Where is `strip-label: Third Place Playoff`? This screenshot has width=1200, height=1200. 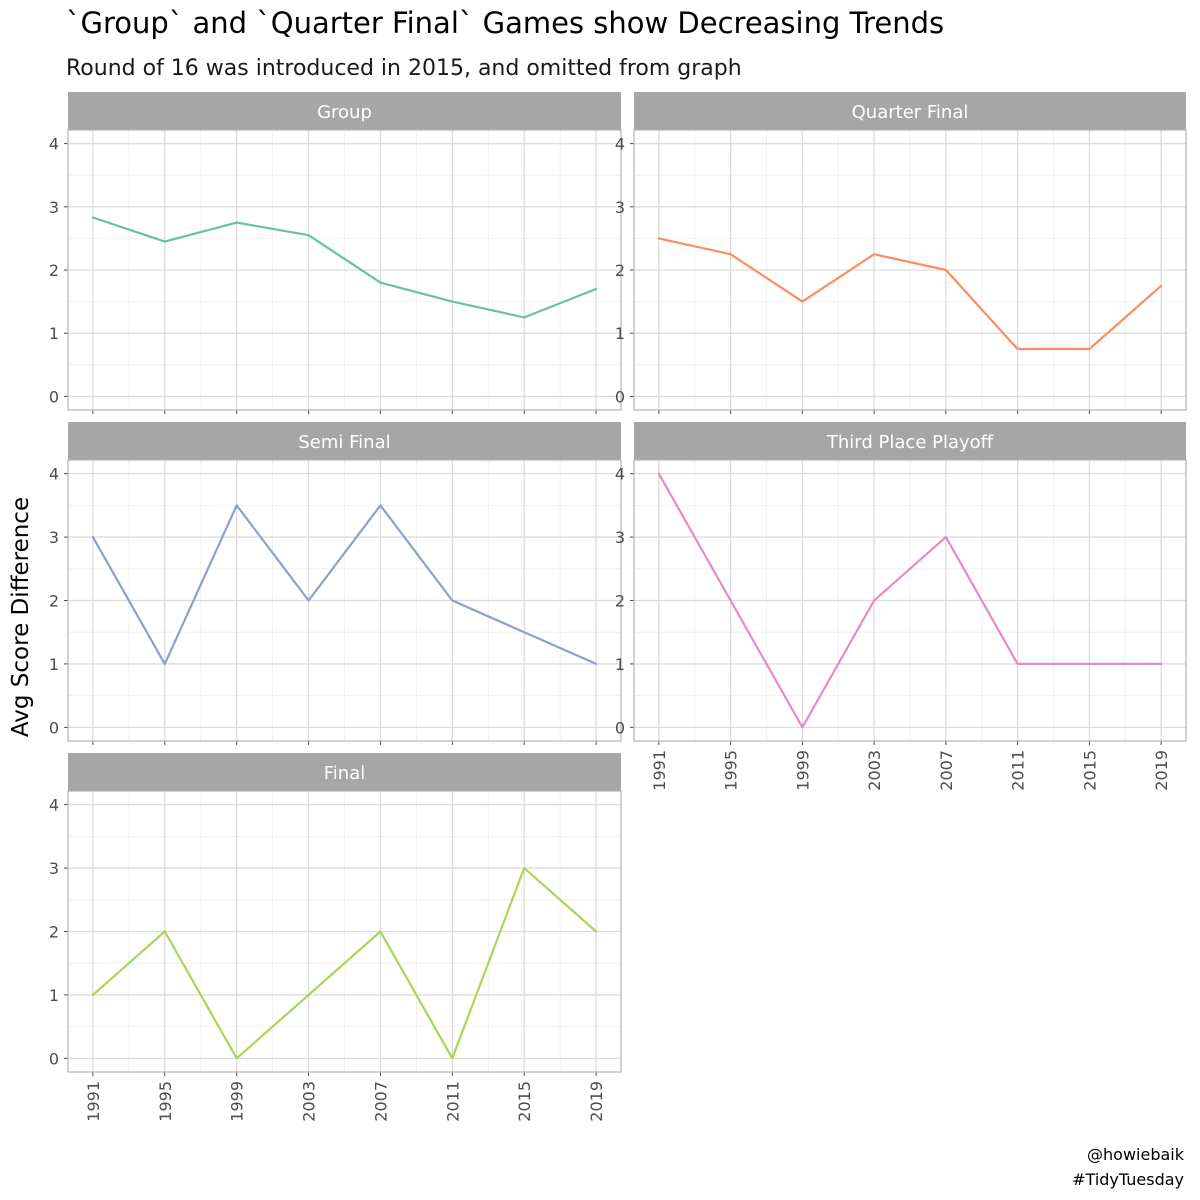 strip-label: Third Place Playoff is located at coordinates (910, 442).